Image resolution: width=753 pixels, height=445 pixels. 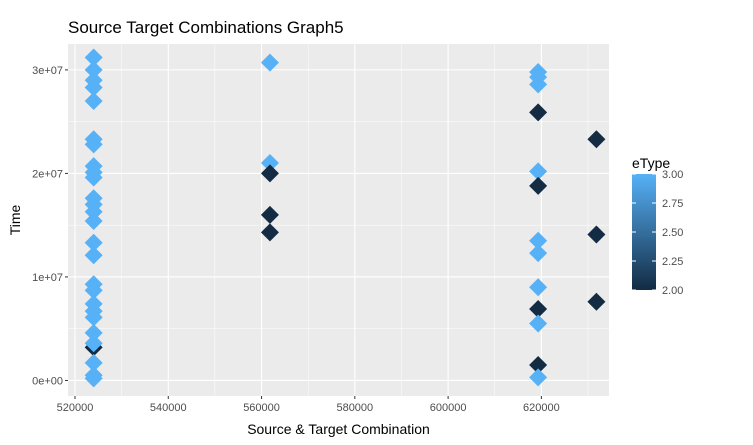 I want to click on y-tick-label: 3e+07, so click(x=47, y=71).